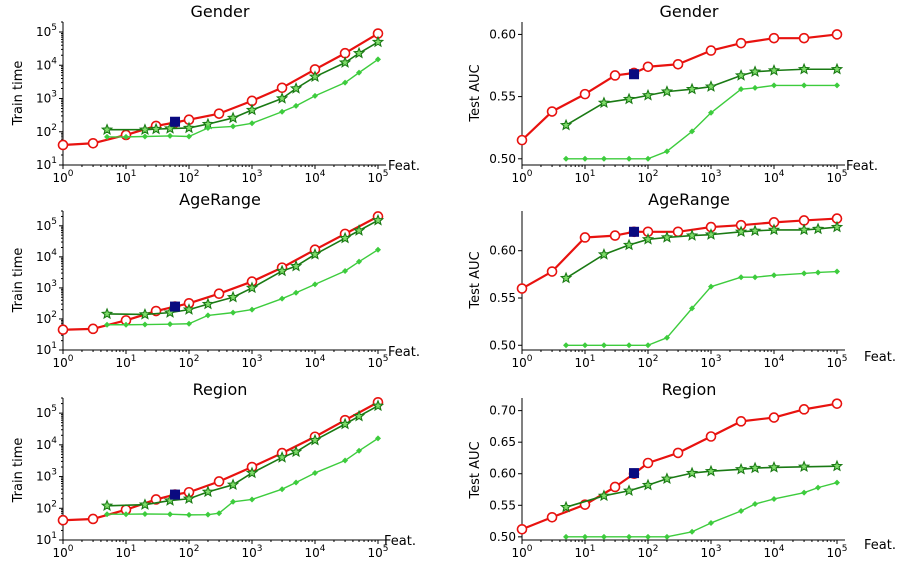 Image resolution: width=898 pixels, height=564 pixels. What do you see at coordinates (689, 199) in the screenshot?
I see `panel-title: AgeRange` at bounding box center [689, 199].